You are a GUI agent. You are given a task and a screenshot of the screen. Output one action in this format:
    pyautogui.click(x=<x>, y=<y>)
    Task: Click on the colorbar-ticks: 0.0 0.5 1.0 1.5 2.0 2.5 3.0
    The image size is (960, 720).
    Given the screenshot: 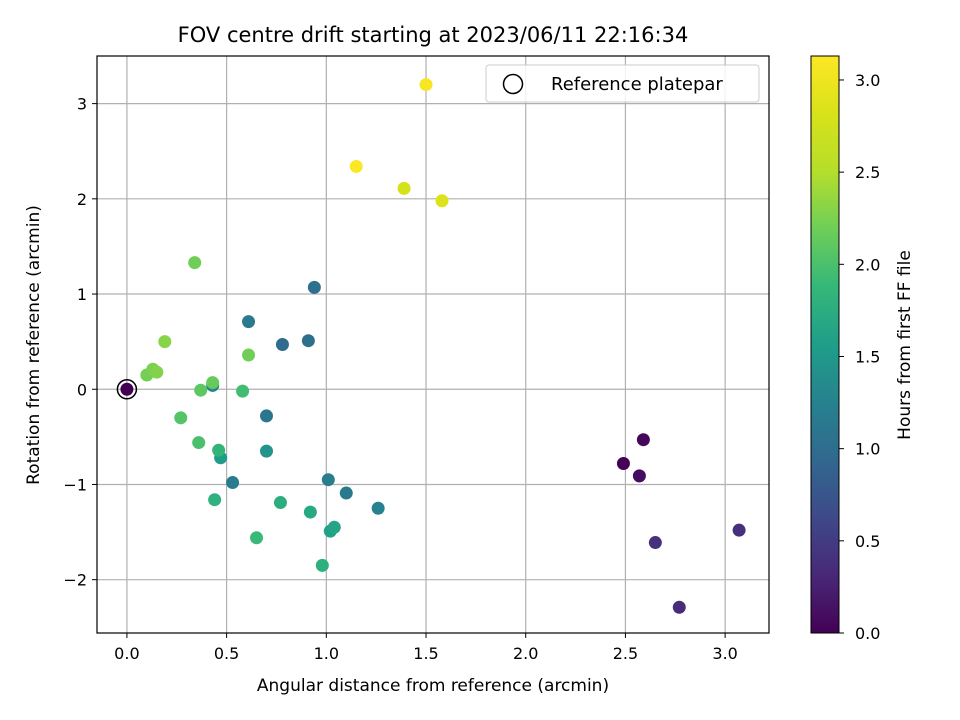 What is the action you would take?
    pyautogui.click(x=859, y=357)
    